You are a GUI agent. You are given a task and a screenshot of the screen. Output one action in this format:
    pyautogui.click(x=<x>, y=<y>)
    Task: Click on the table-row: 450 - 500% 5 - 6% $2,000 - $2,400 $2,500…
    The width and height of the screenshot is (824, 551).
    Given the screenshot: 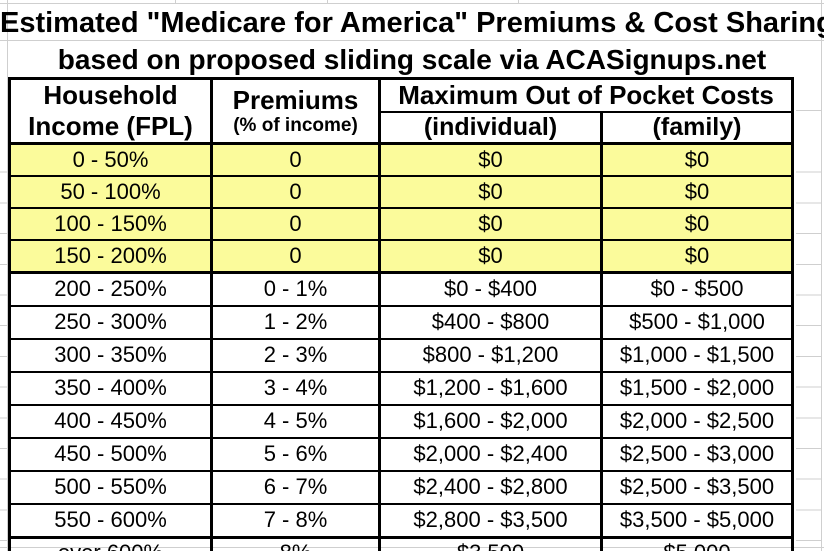 What is the action you would take?
    pyautogui.click(x=401, y=454)
    